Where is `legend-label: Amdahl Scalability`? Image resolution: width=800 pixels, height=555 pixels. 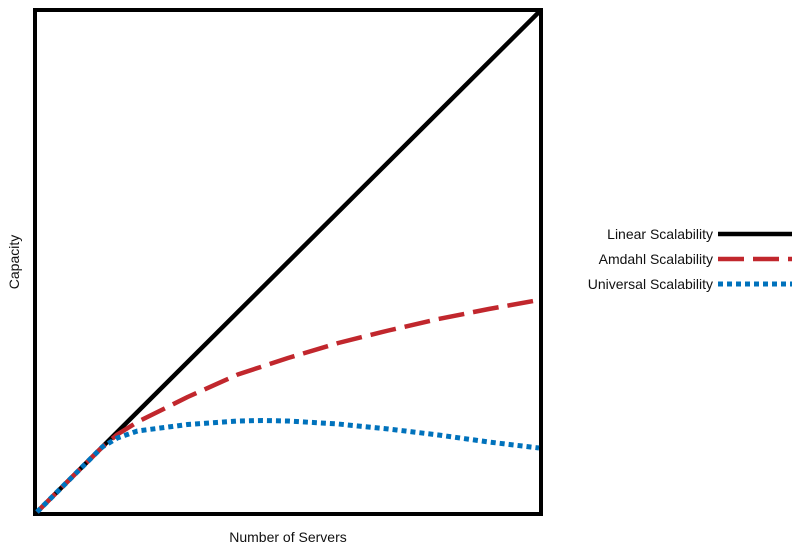 legend-label: Amdahl Scalability is located at coordinates (656, 259).